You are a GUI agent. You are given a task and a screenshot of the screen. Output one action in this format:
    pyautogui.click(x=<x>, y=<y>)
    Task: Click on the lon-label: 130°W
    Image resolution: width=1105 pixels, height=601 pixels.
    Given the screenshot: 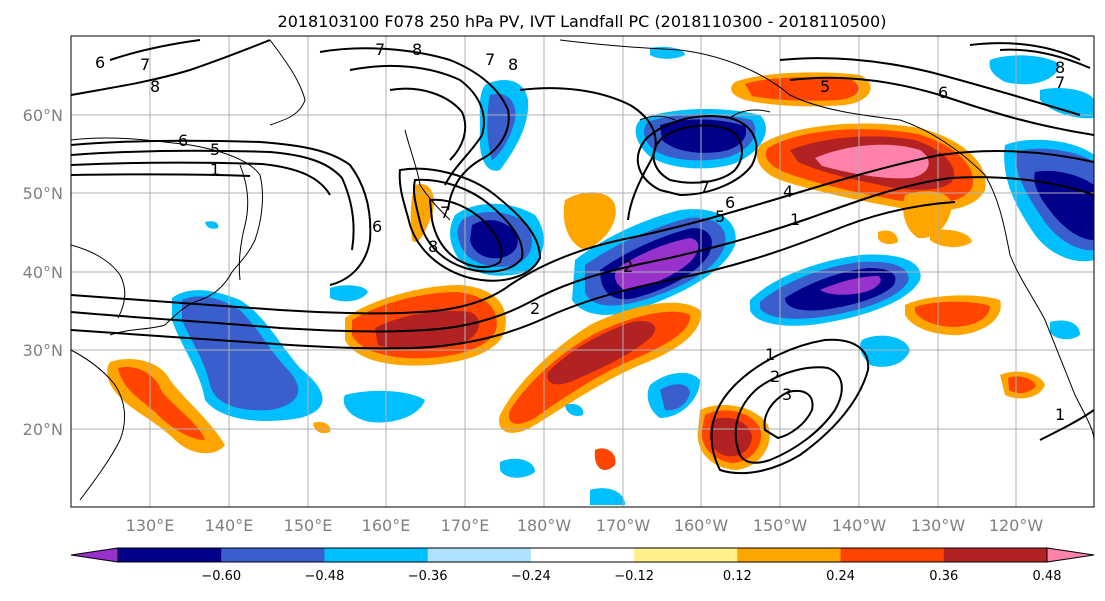 What is the action you would take?
    pyautogui.click(x=938, y=525)
    